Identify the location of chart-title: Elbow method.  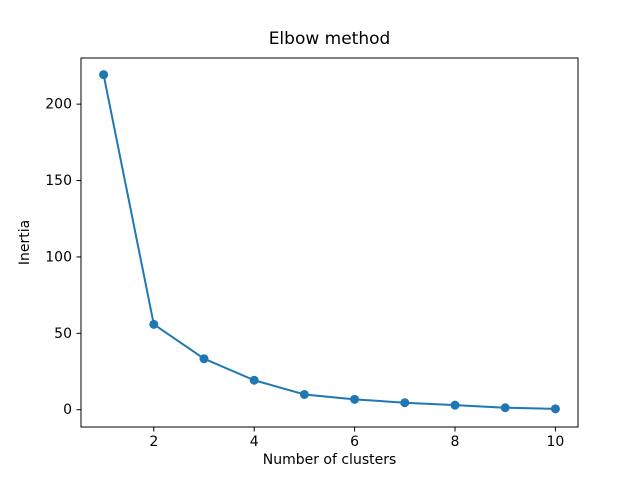
(330, 39).